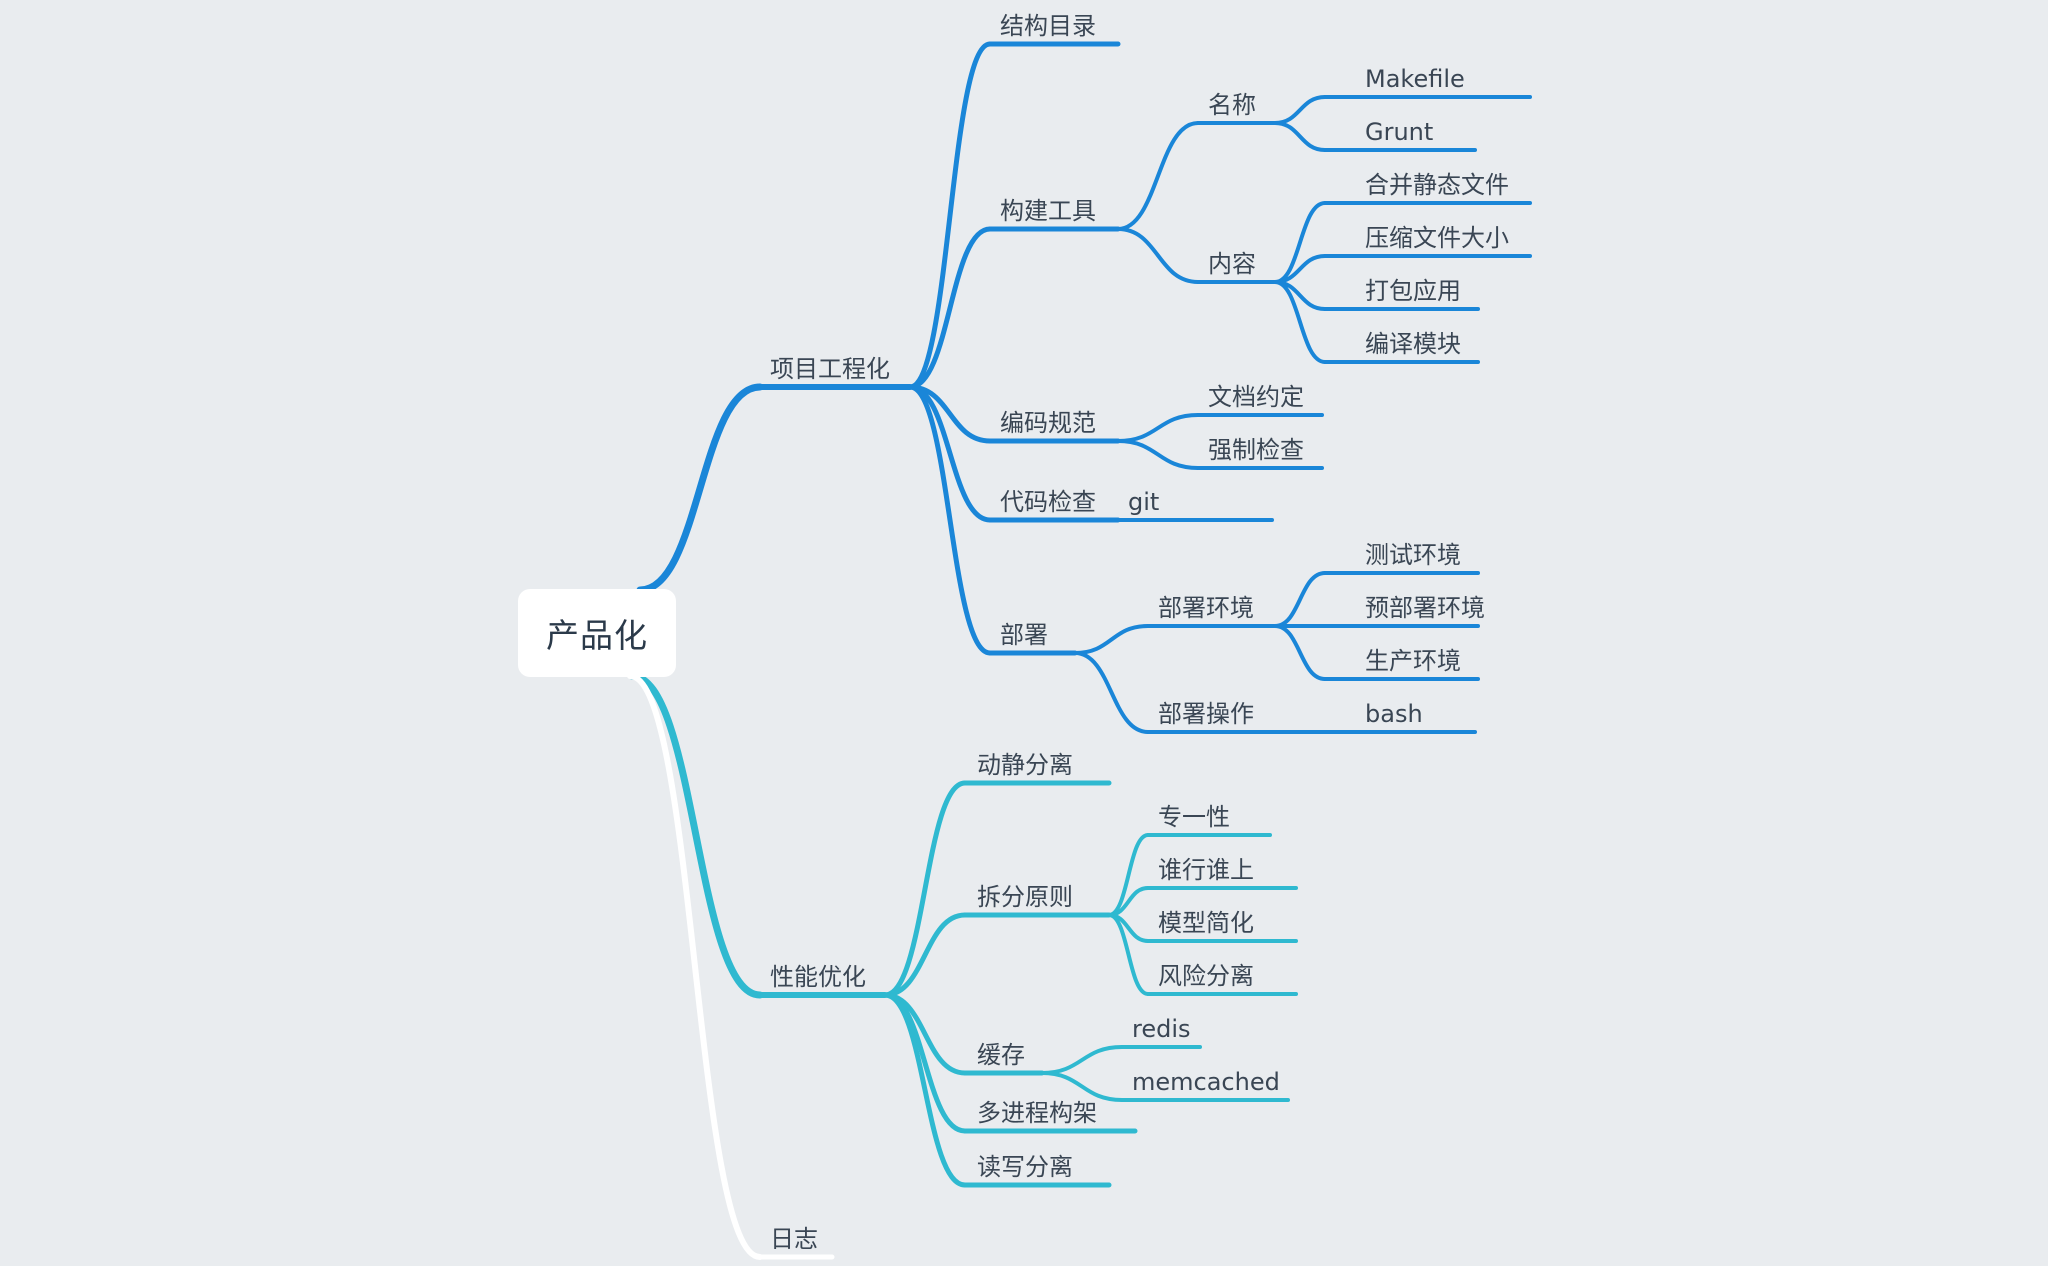 This screenshot has width=2048, height=1266. Describe the element at coordinates (1048, 502) in the screenshot. I see `node-label: 代码检查` at that location.